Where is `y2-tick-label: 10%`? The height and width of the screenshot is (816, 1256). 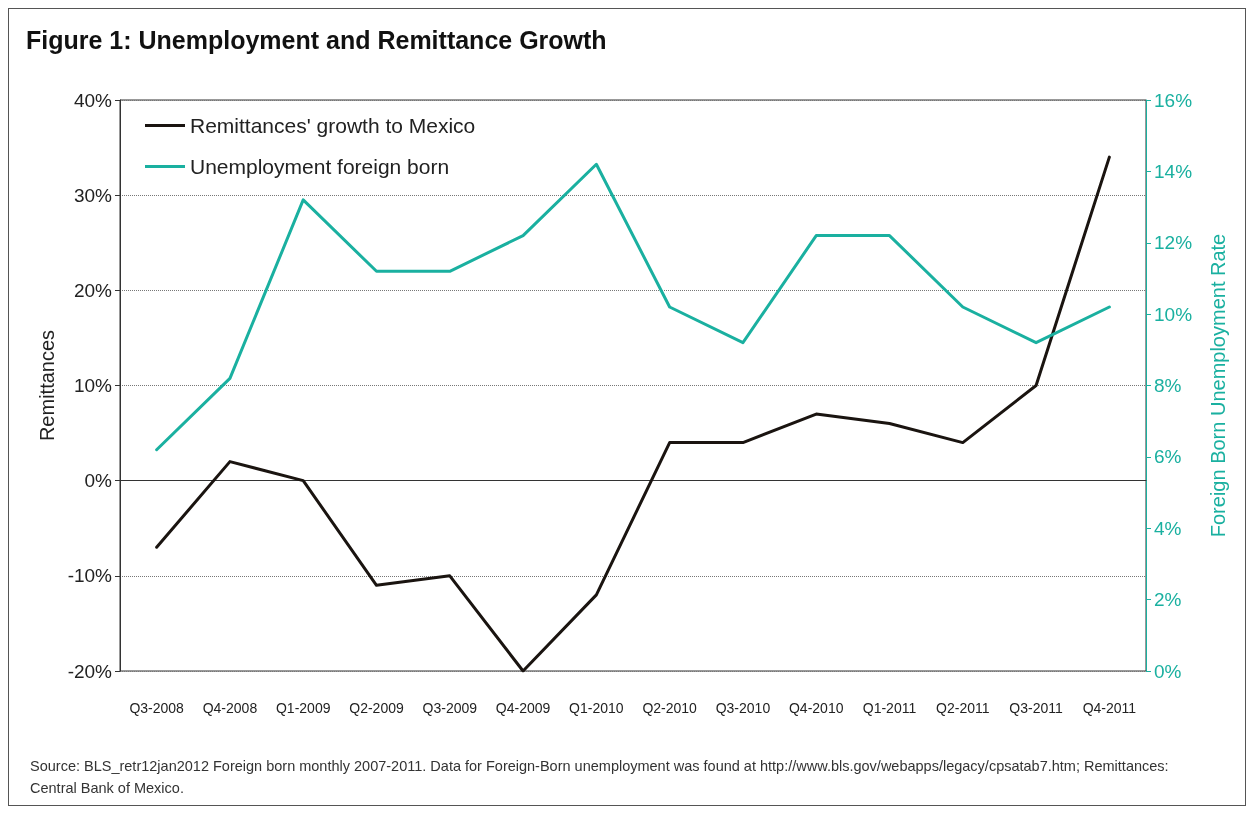
y2-tick-label: 10% is located at coordinates (1173, 314).